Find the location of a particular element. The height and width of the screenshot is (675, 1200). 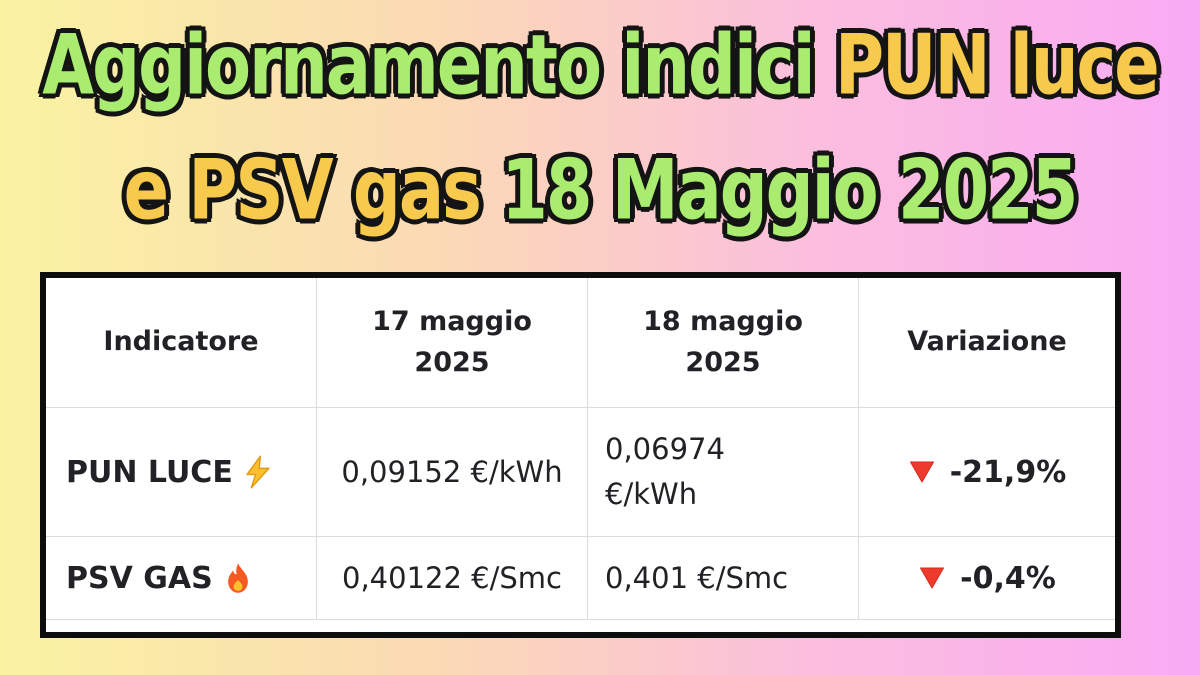

page-title-line-1: Aggiornamento indici PUN luce is located at coordinates (600, 65).